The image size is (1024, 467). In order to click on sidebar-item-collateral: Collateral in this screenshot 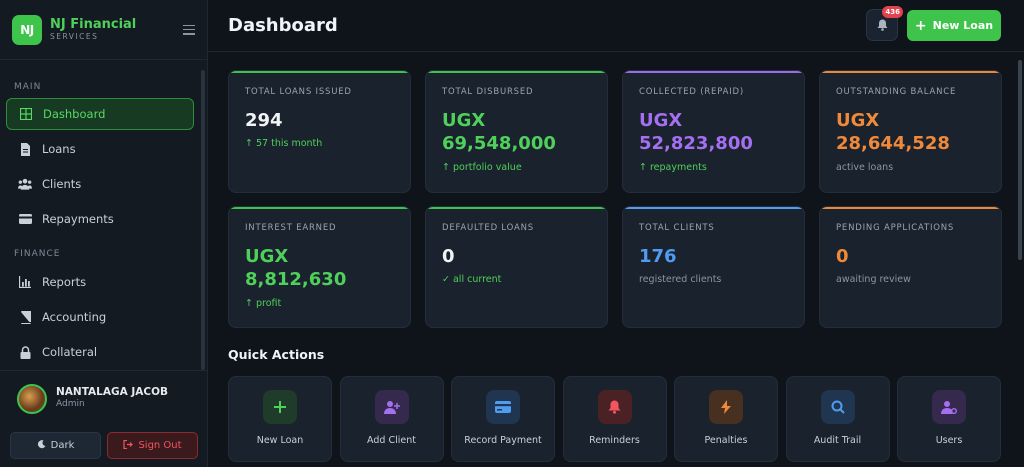, I will do `click(100, 352)`.